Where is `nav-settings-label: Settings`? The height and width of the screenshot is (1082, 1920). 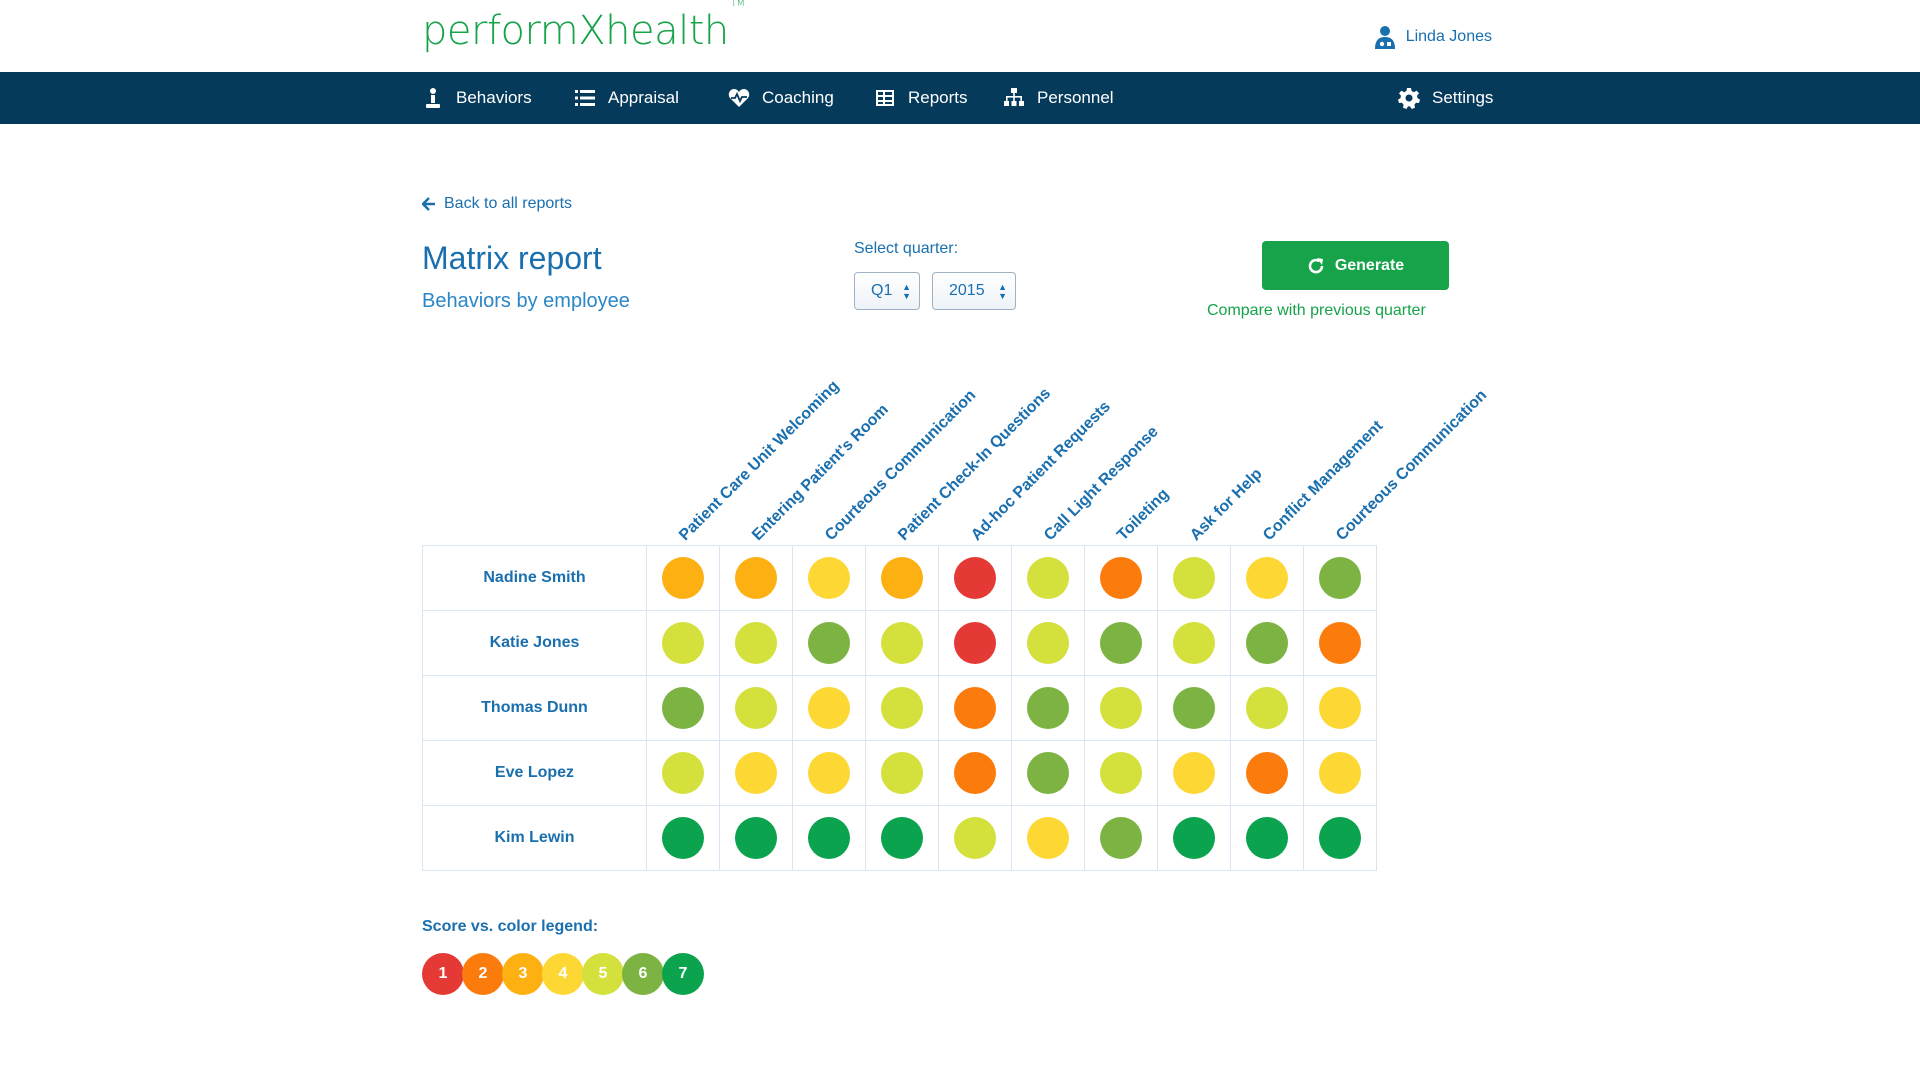 nav-settings-label: Settings is located at coordinates (1463, 97).